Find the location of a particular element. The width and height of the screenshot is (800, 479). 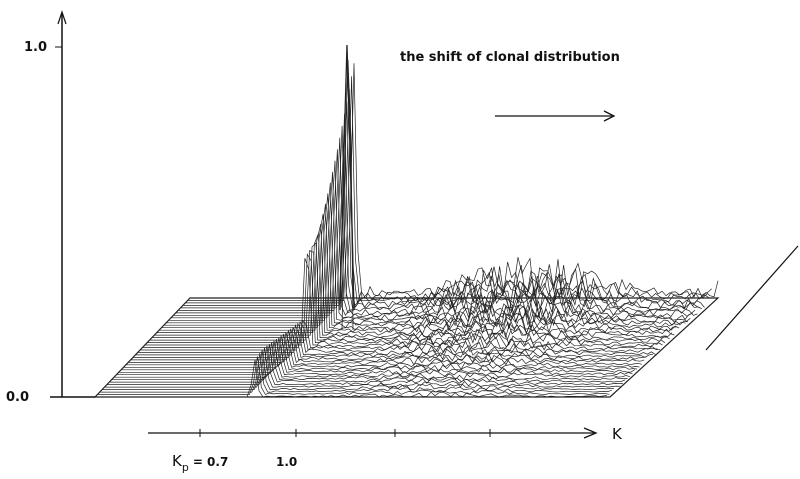

y-axis-arrow is located at coordinates (62, 17).